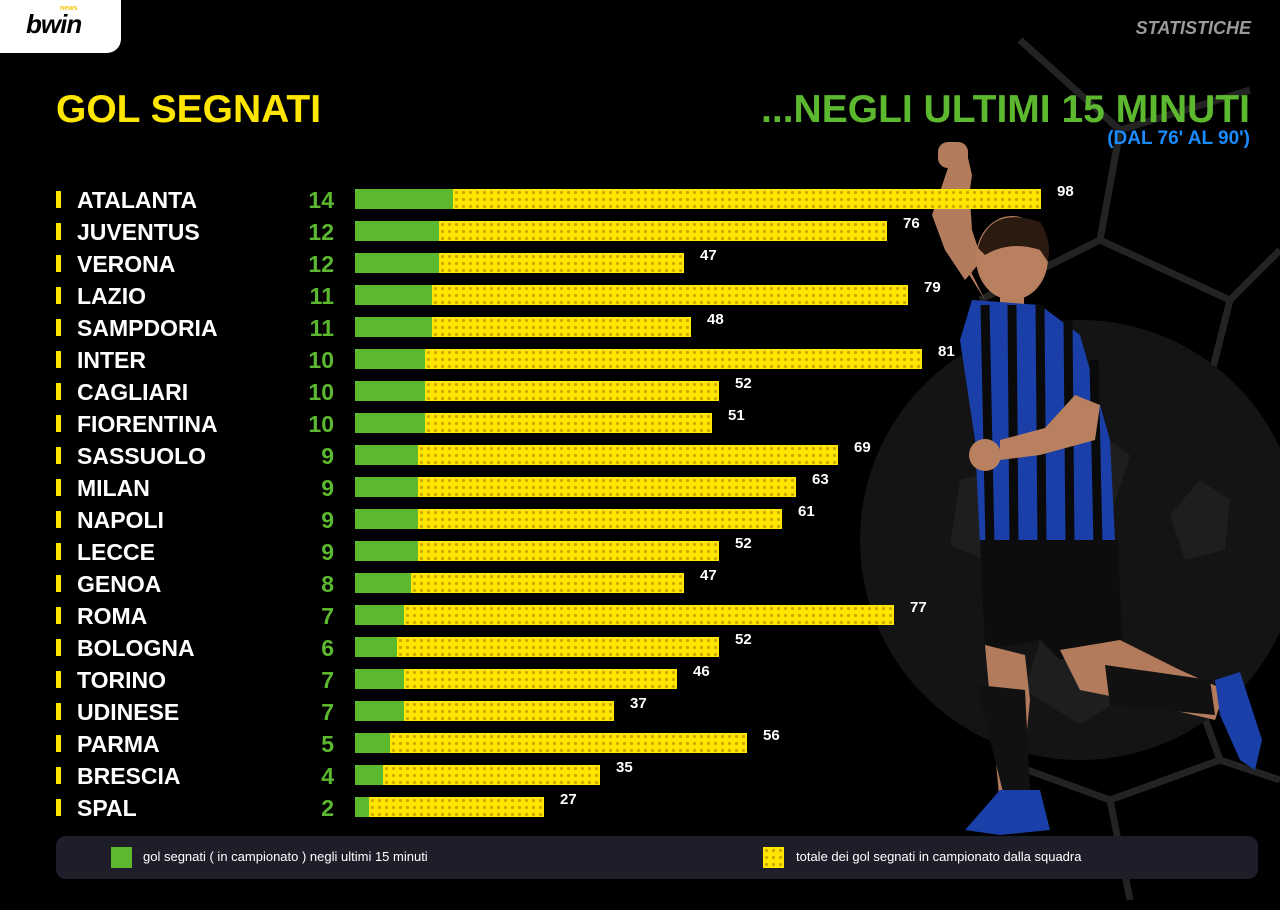 This screenshot has width=1280, height=910. What do you see at coordinates (946, 351) in the screenshot?
I see `data-label-total-goals: 81` at bounding box center [946, 351].